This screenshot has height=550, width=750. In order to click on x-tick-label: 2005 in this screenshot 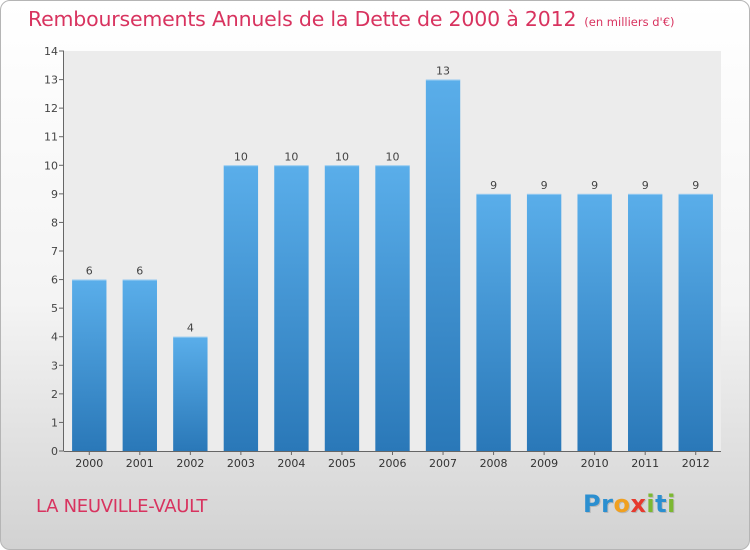, I will do `click(342, 463)`.